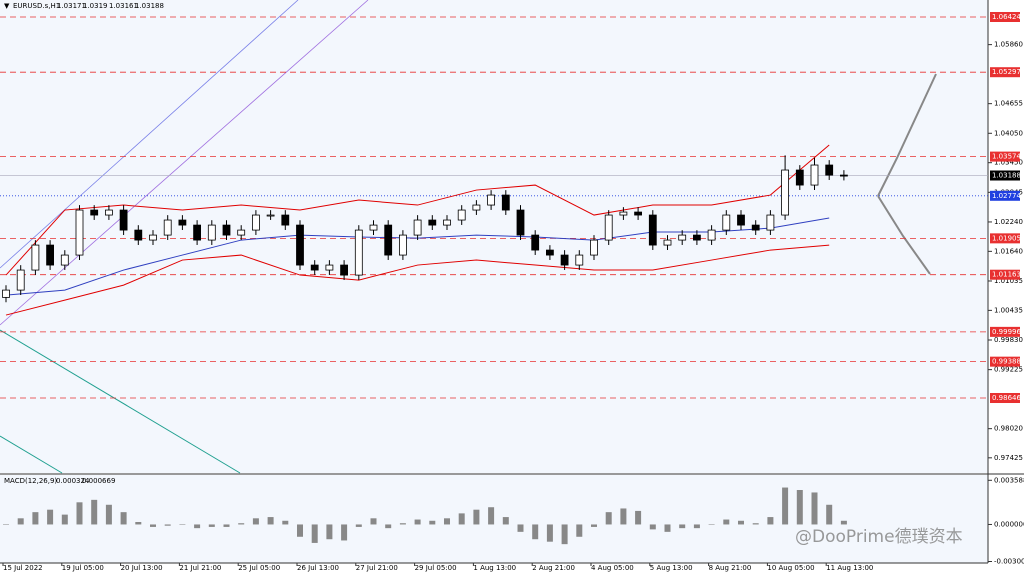  Describe the element at coordinates (1008, 45) in the screenshot. I see `y-tick-label: 1.05860` at that location.